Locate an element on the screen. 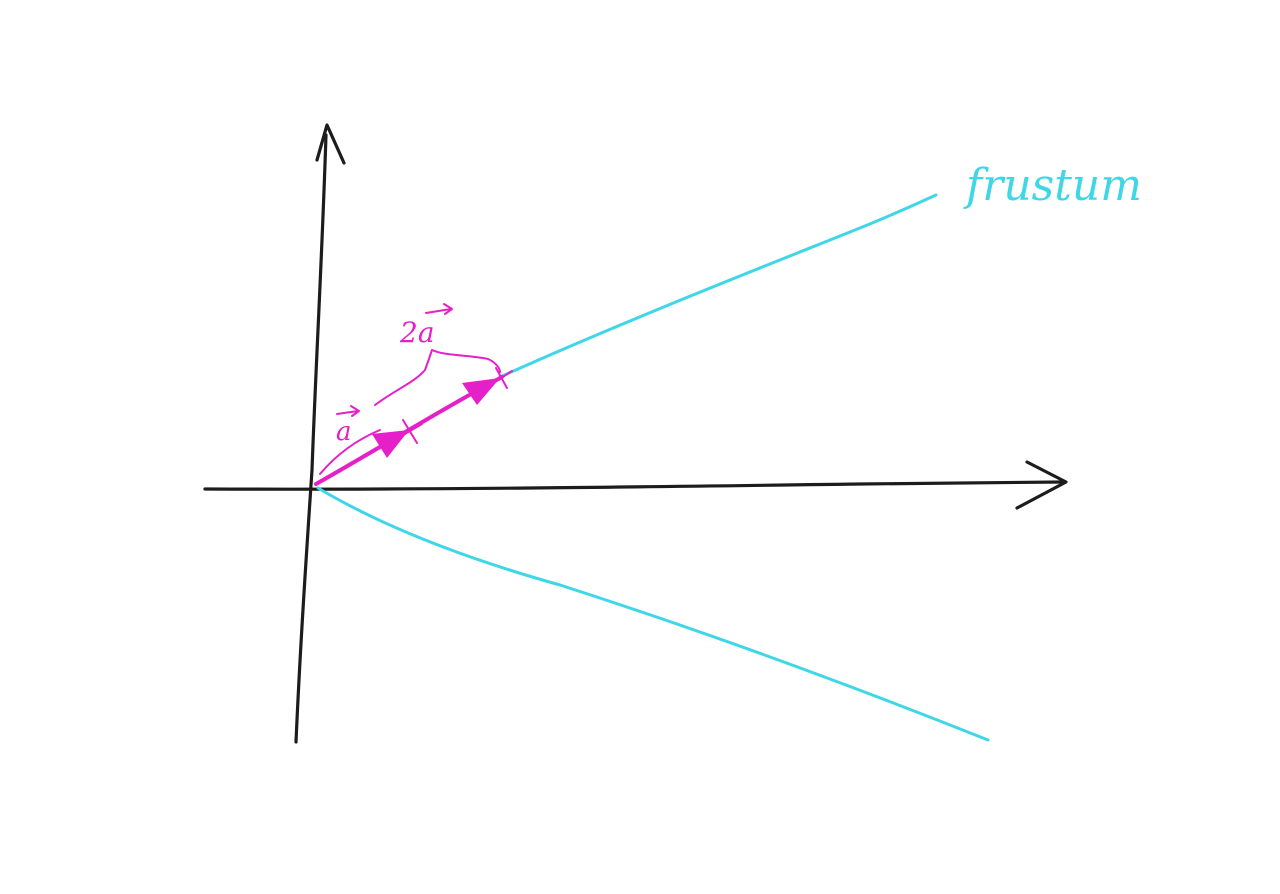  label-frustum: frustum is located at coordinates (1052, 185).